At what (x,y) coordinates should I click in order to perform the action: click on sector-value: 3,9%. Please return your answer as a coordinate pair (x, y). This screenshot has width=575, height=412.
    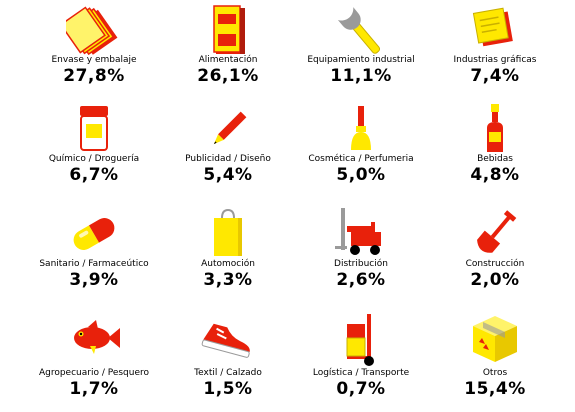
    Looking at the image, I should click on (94, 280).